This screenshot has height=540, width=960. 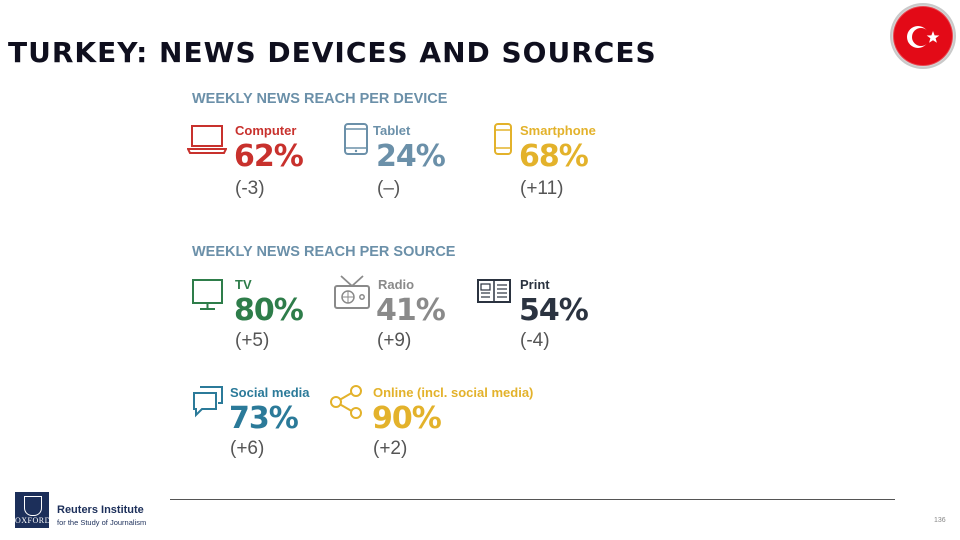 I want to click on page-number: 136, so click(x=940, y=520).